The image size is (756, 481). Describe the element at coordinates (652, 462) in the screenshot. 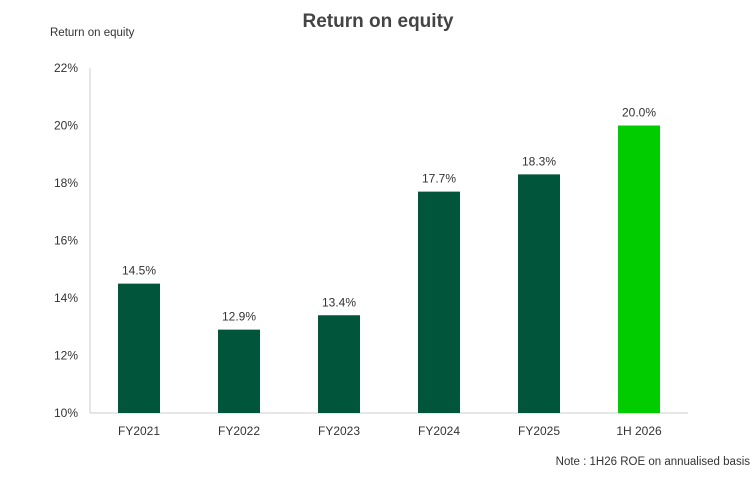

I see `footnote: Note : 1H26 ROE on annualised basis` at that location.